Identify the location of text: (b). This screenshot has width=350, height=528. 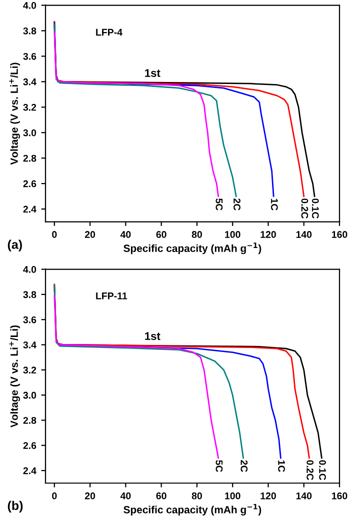
(15, 506).